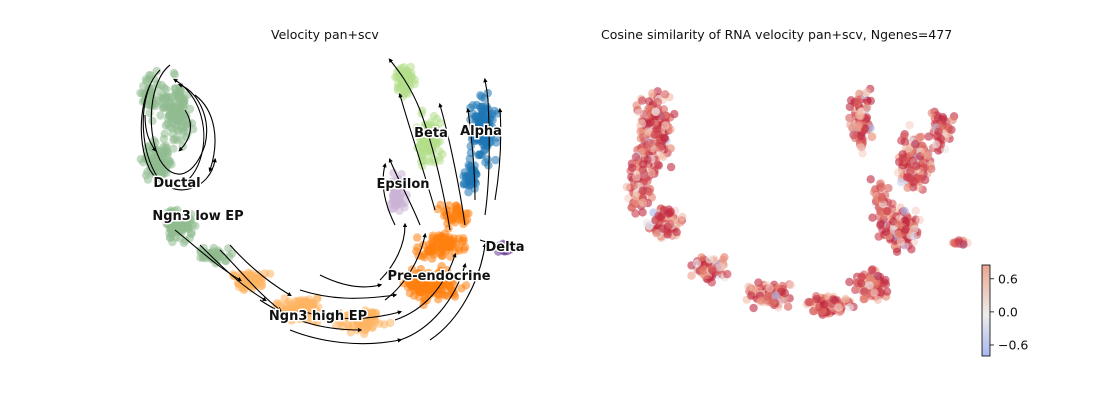 This screenshot has width=1100, height=400. Describe the element at coordinates (325, 34) in the screenshot. I see `panel1-title: Velocity pan+scv` at that location.